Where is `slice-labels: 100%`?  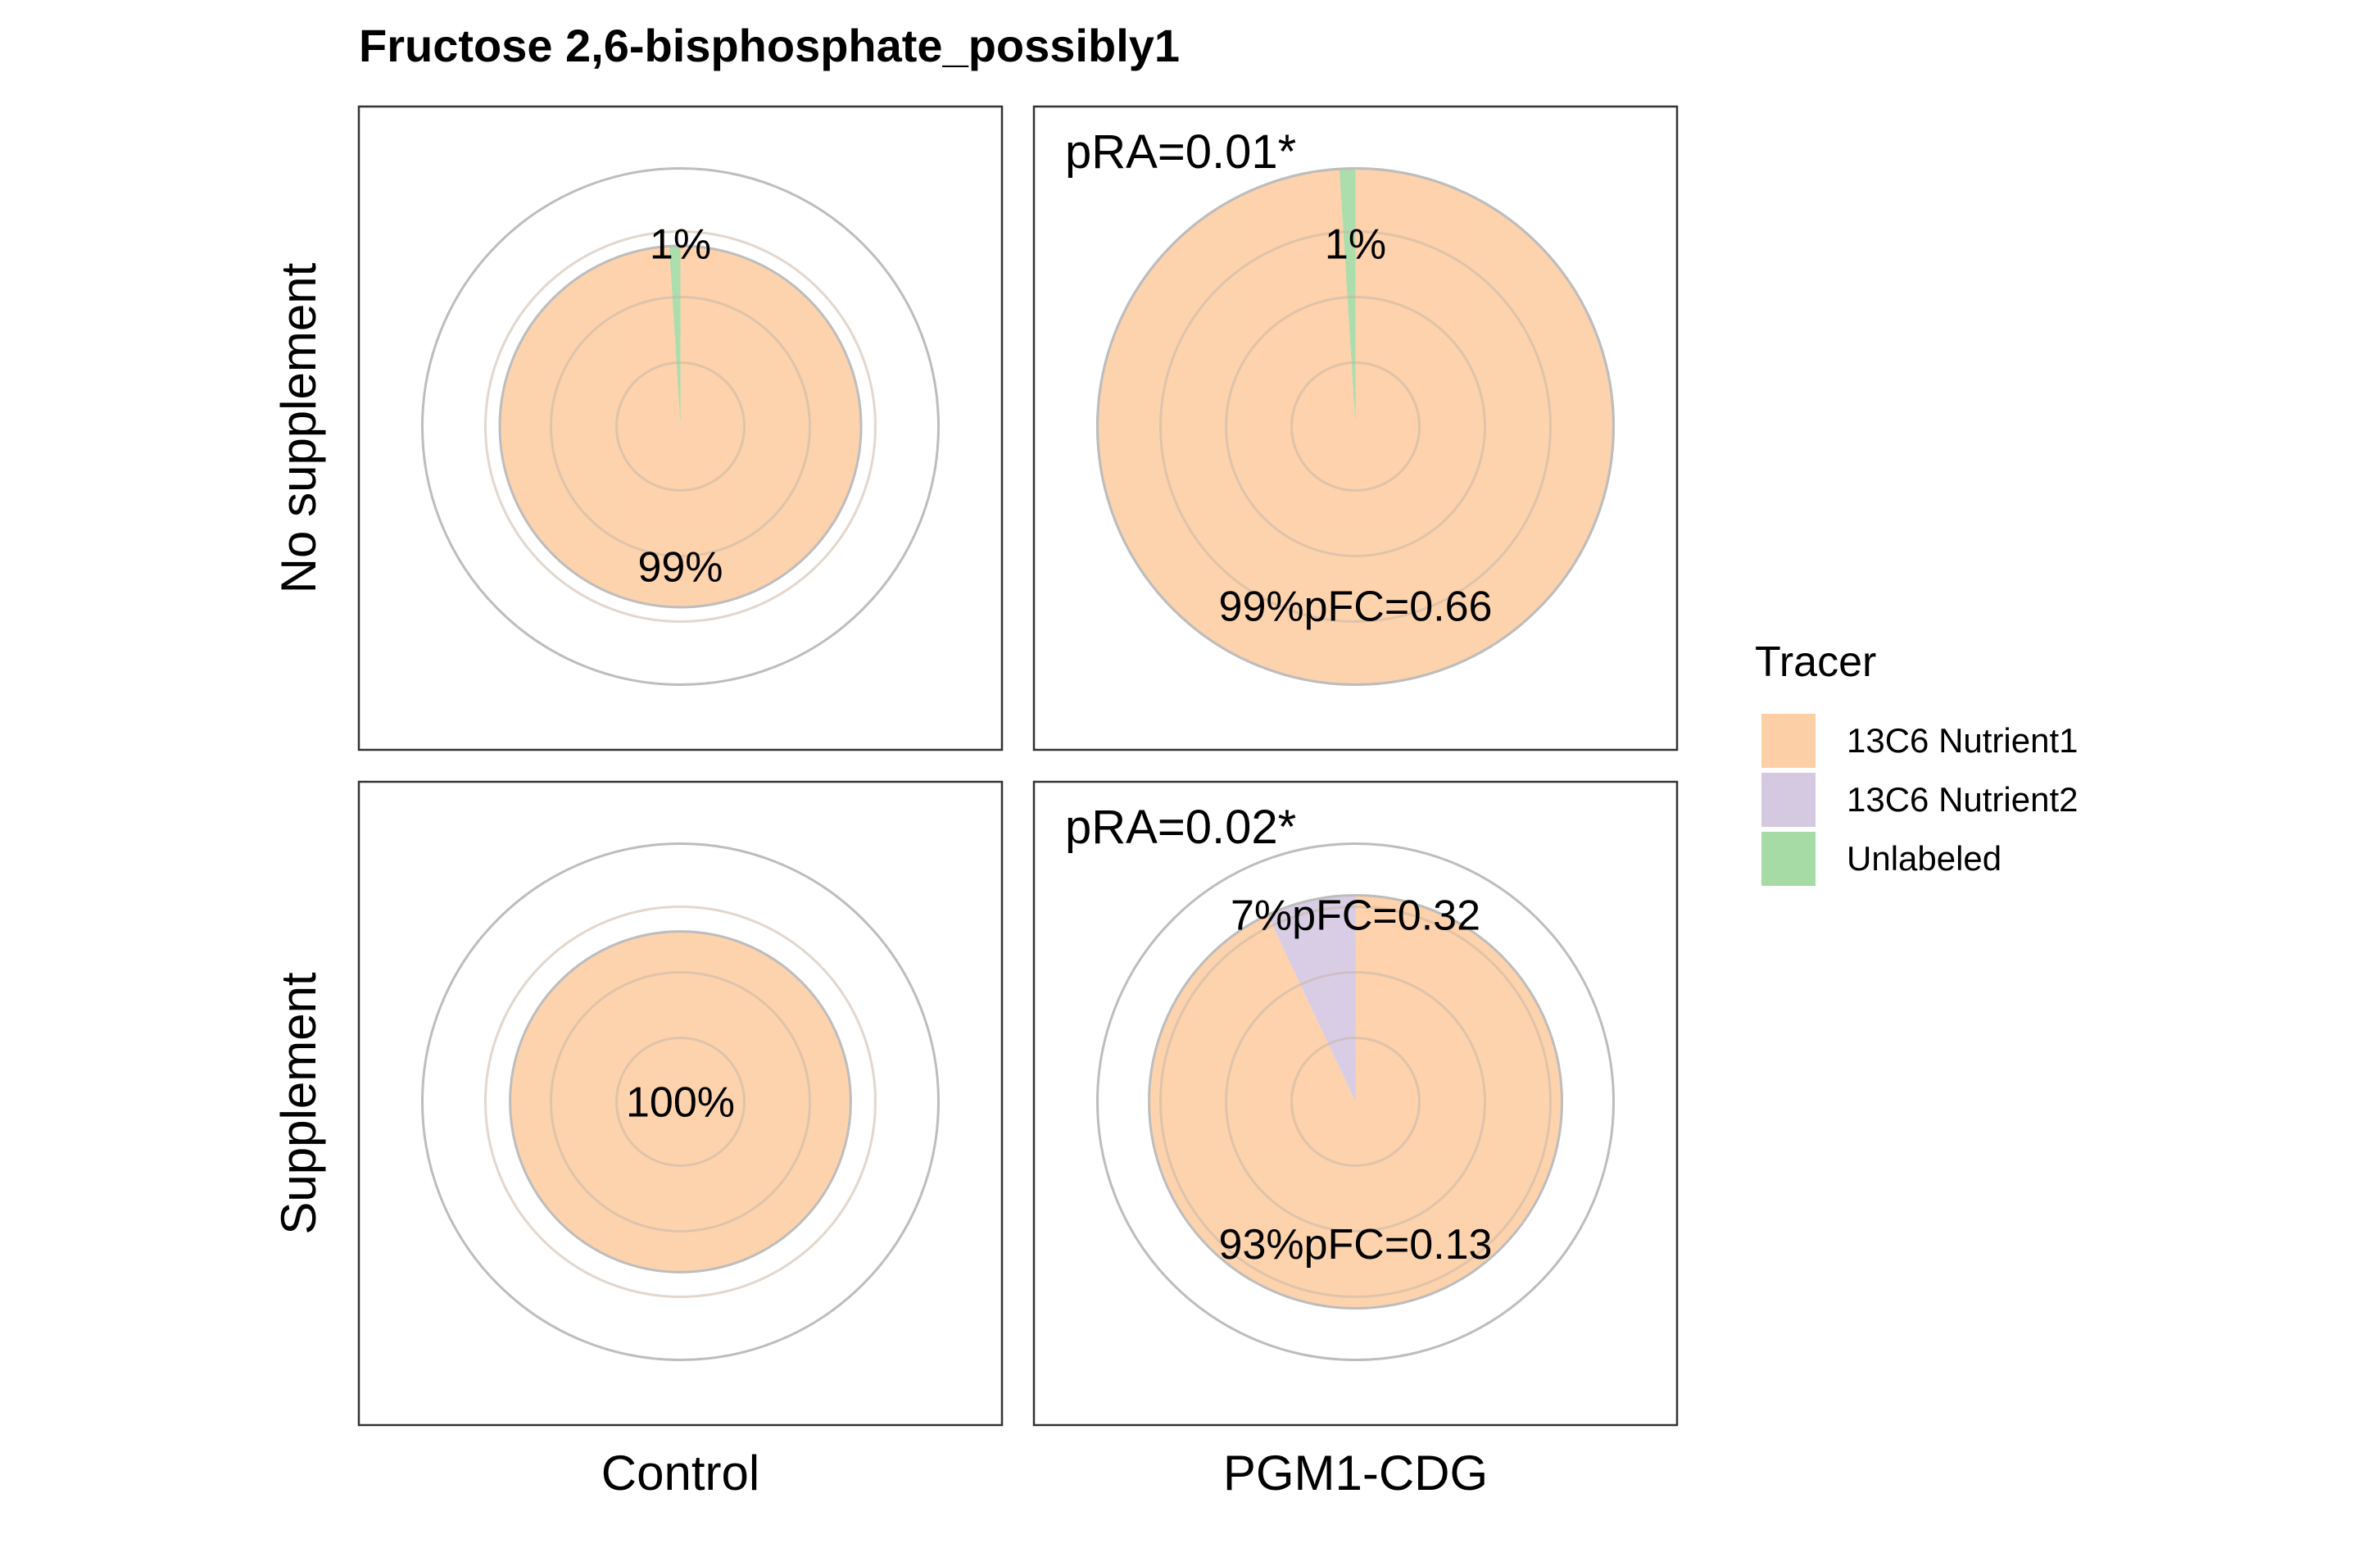 slice-labels: 100% is located at coordinates (681, 1103).